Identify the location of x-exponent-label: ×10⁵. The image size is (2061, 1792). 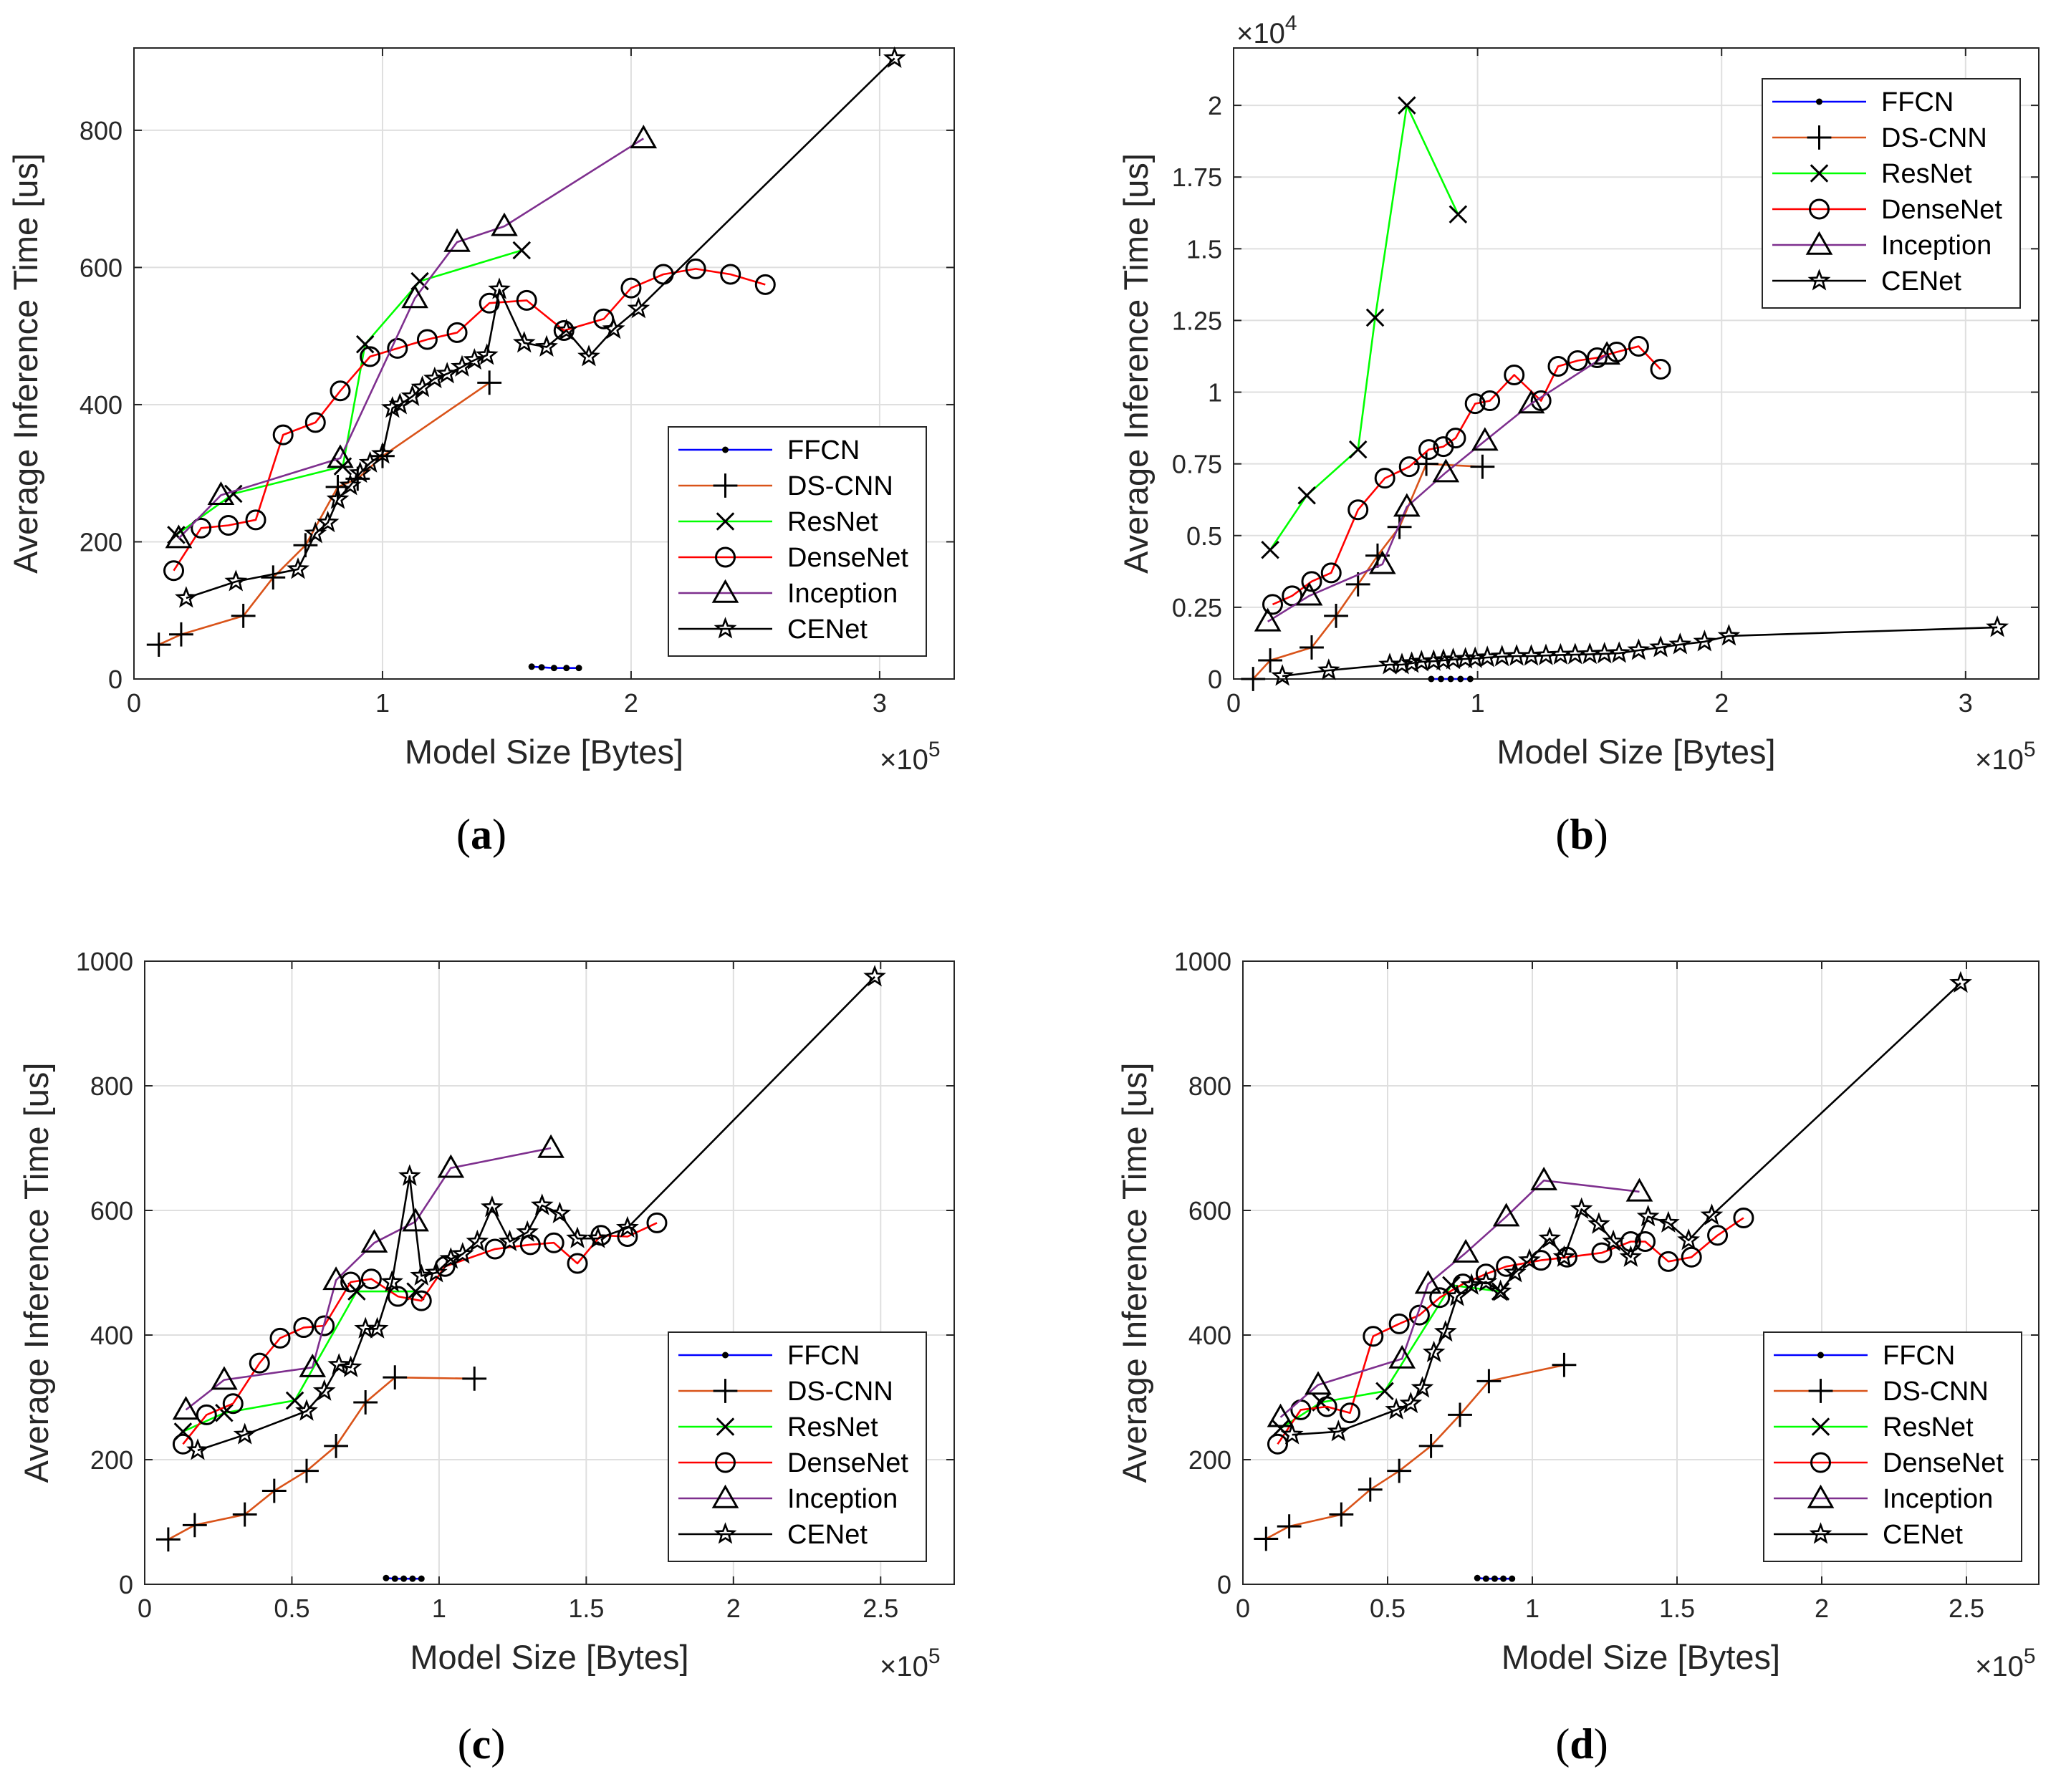
(911, 1663).